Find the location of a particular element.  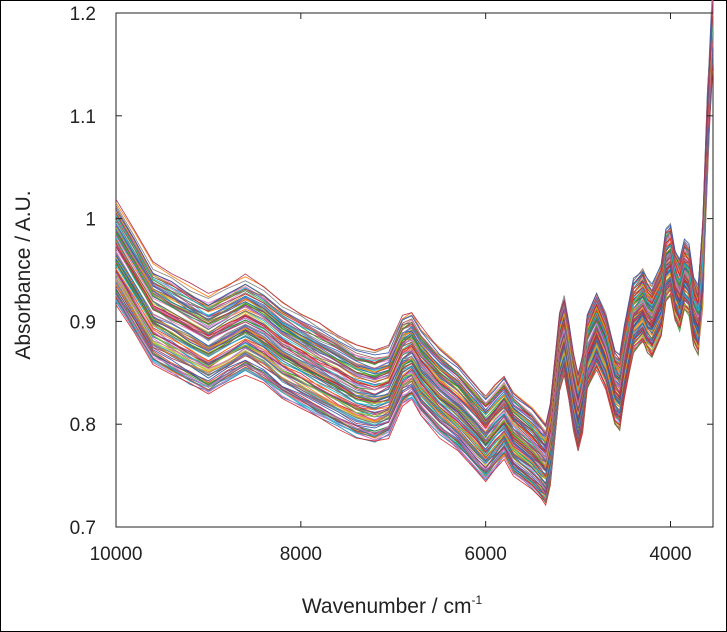

x-tick-label: 6000 is located at coordinates (486, 554).